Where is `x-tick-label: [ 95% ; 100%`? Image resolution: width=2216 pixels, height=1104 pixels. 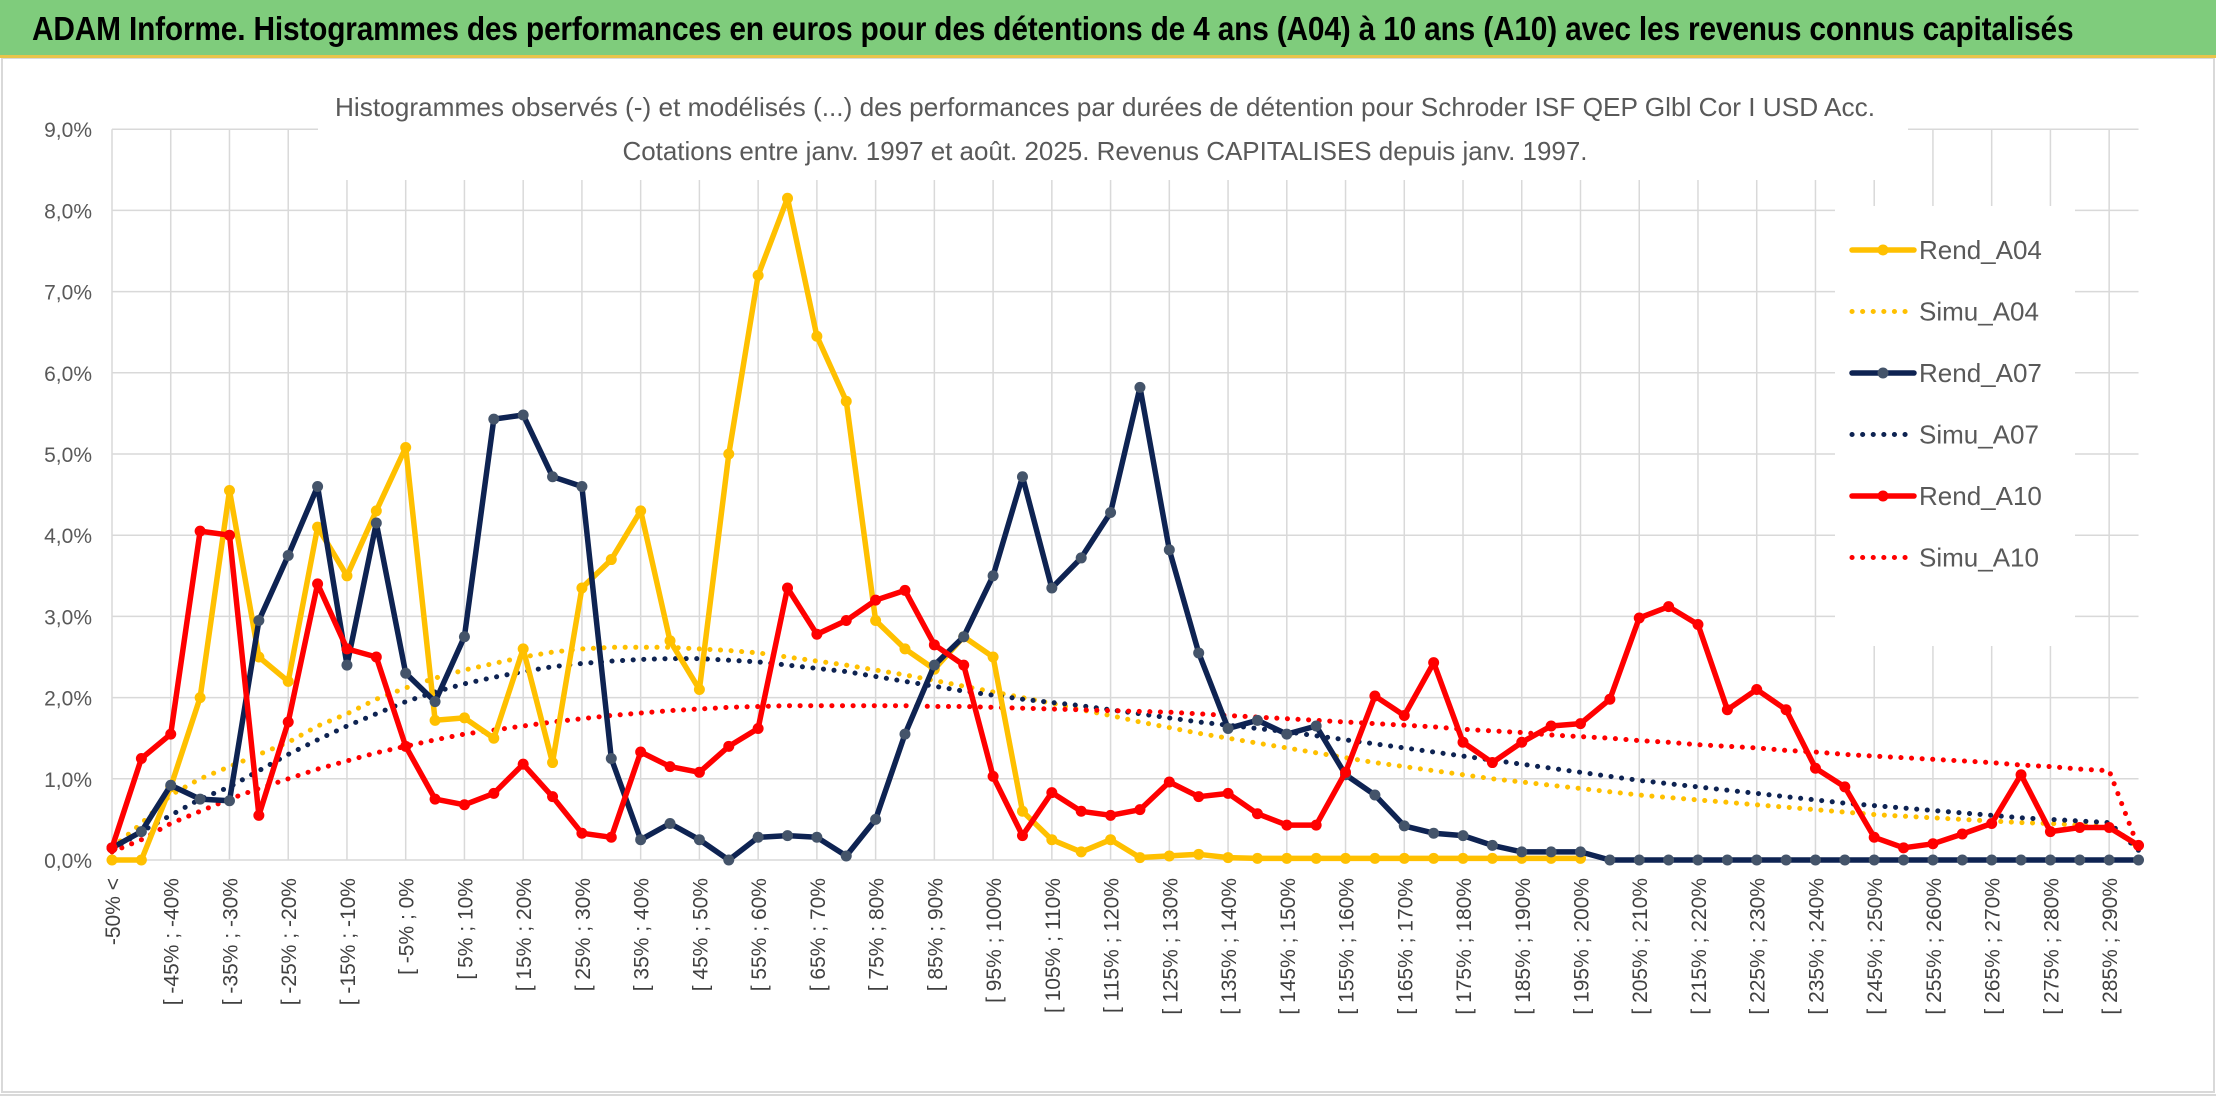
x-tick-label: [ 95% ; 100% is located at coordinates (994, 940).